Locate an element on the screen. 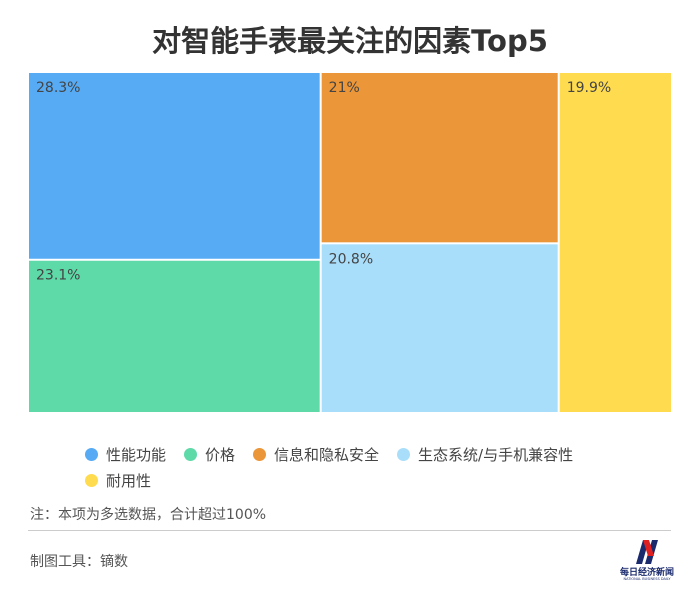 The width and height of the screenshot is (700, 595). legend-label: 价格 is located at coordinates (220, 454).